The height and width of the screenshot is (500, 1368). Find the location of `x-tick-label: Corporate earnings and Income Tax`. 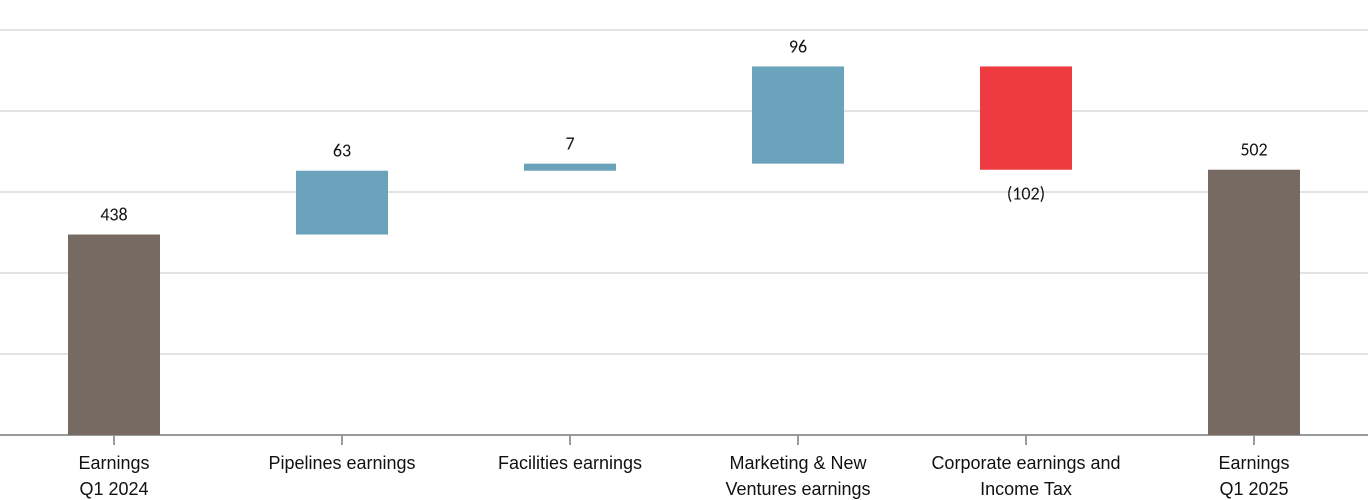

x-tick-label: Corporate earnings and Income Tax is located at coordinates (1026, 476).